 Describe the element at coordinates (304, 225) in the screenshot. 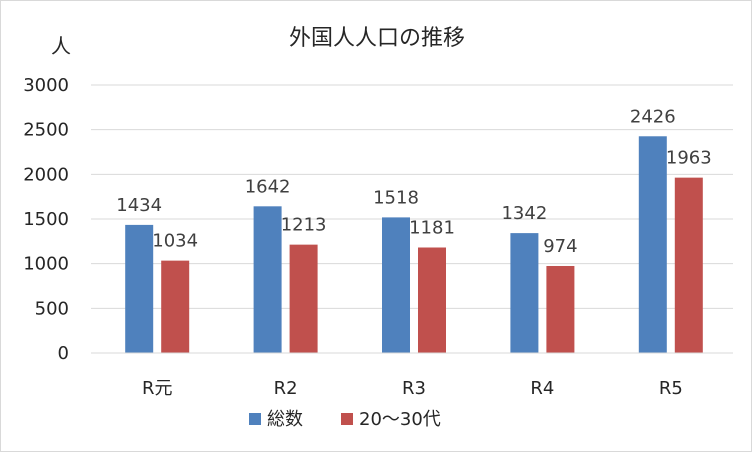

I see `data-label: 1213` at that location.